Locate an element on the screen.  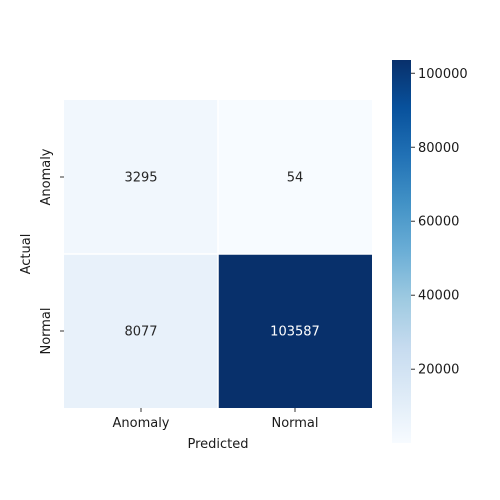
y-tick-label: Normal is located at coordinates (46, 330).